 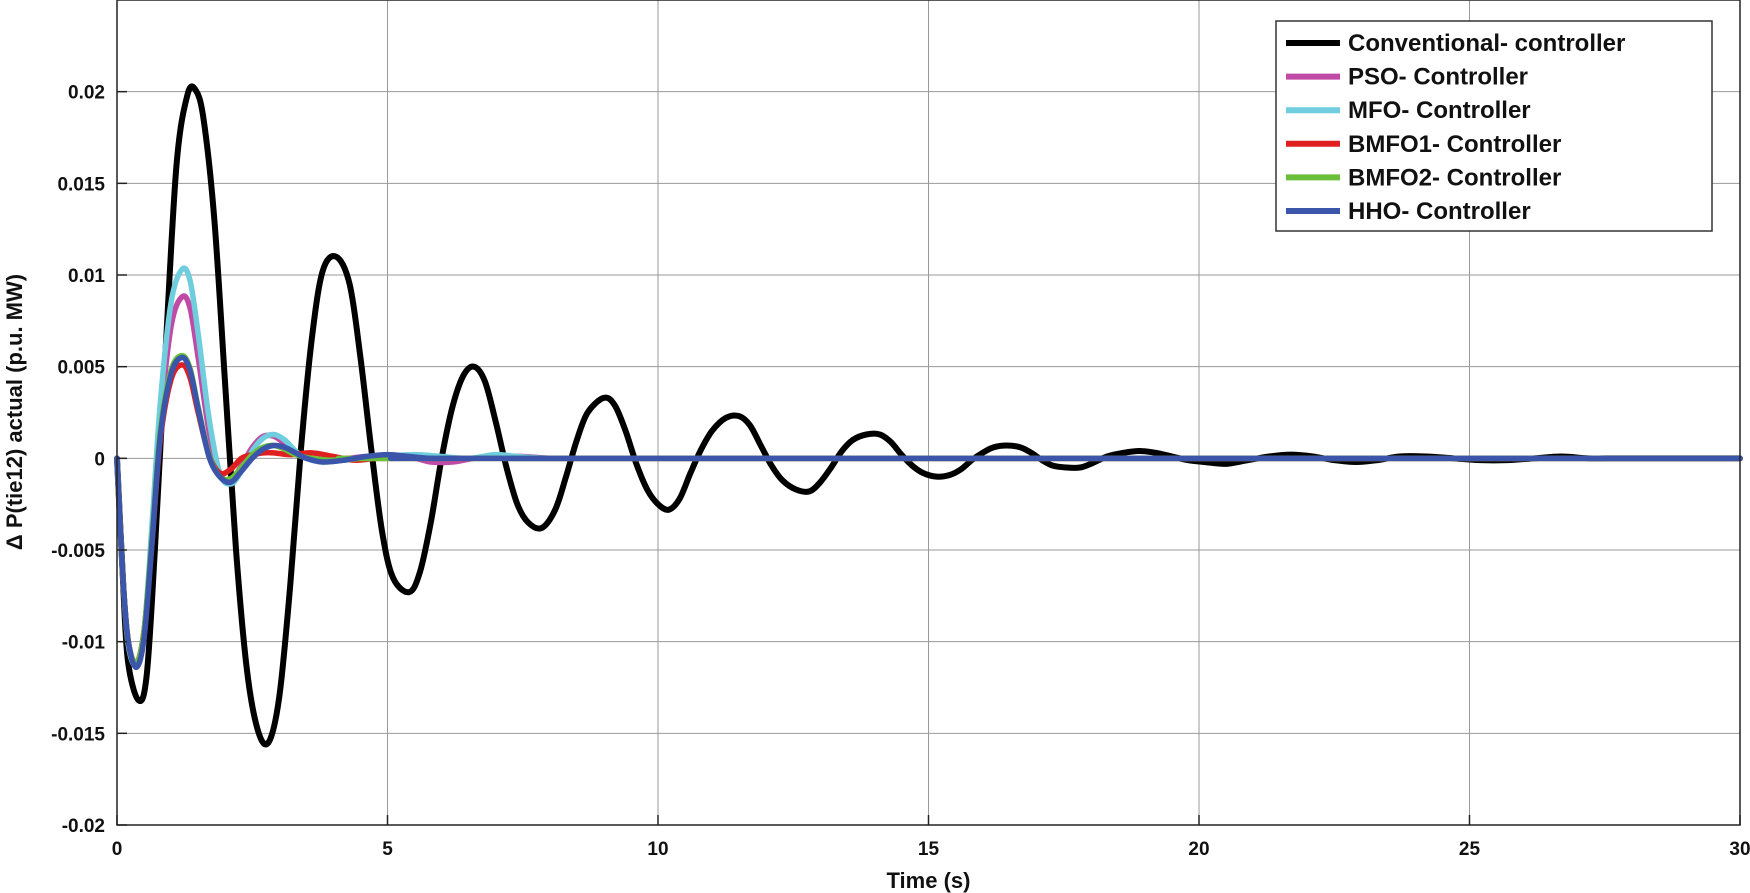 What do you see at coordinates (1486, 43) in the screenshot?
I see `legend-label: Conventional- controller` at bounding box center [1486, 43].